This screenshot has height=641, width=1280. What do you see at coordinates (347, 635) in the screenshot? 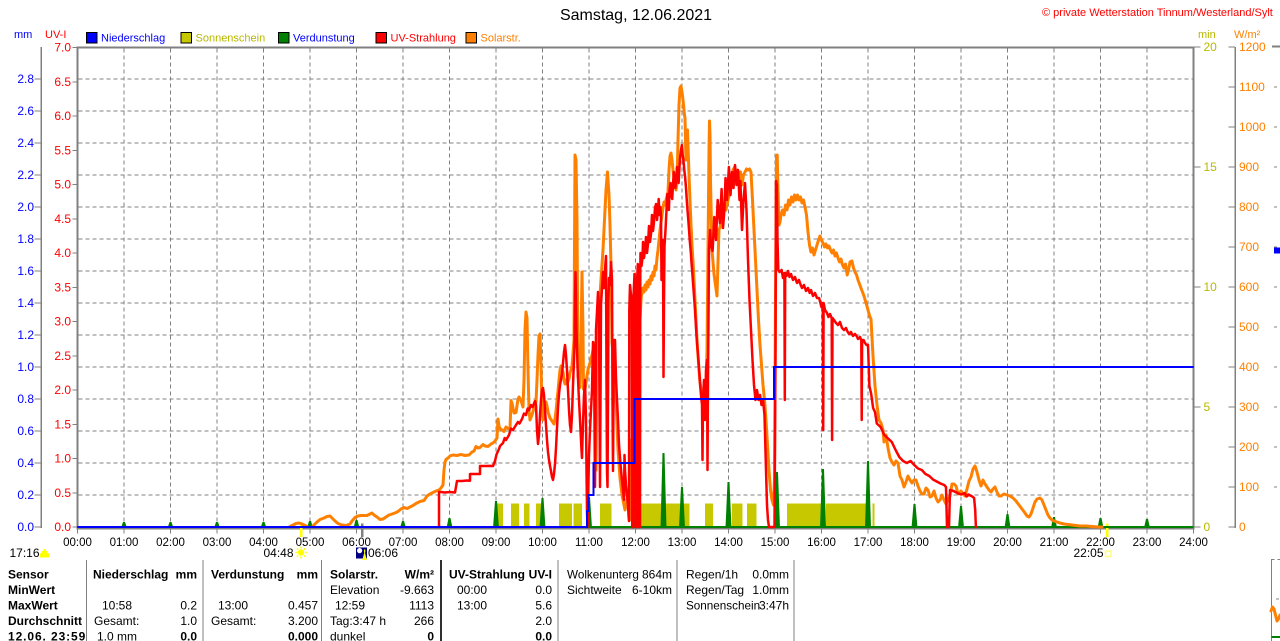
I see `svg-text: dunkel` at bounding box center [347, 635].